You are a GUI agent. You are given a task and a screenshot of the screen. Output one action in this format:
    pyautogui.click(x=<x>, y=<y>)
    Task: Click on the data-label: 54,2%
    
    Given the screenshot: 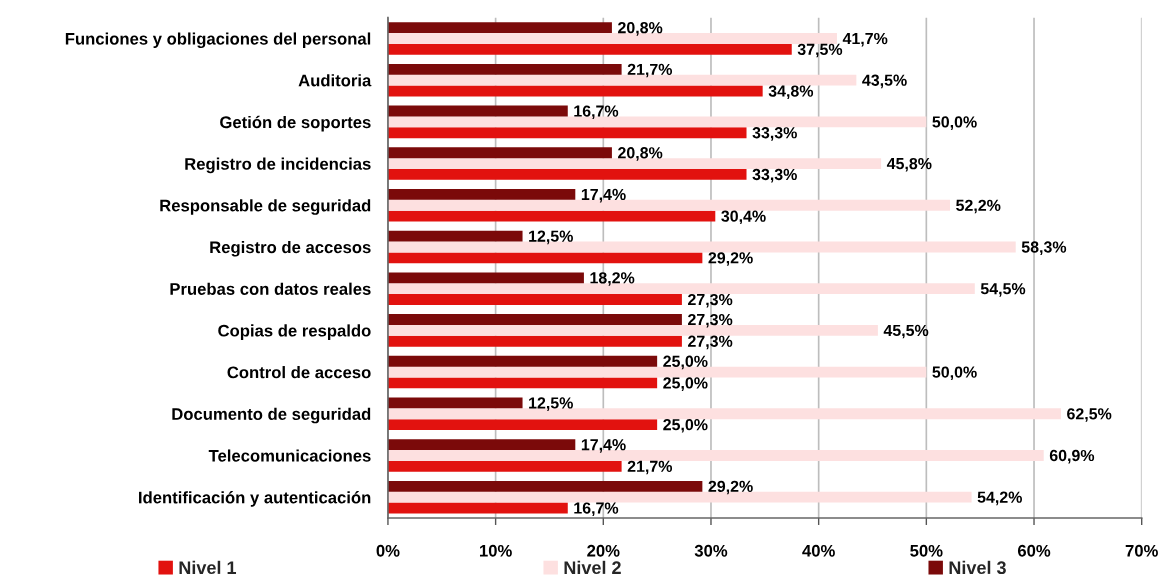 What is the action you would take?
    pyautogui.click(x=999, y=498)
    